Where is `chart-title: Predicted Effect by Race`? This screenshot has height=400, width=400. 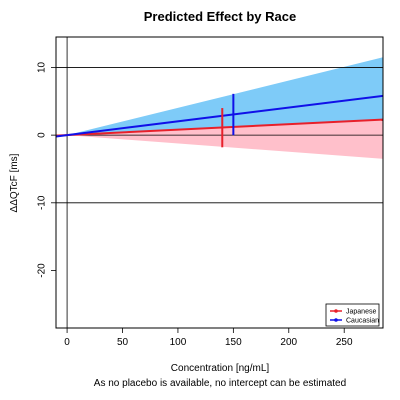
chart-title: Predicted Effect by Race is located at coordinates (220, 16).